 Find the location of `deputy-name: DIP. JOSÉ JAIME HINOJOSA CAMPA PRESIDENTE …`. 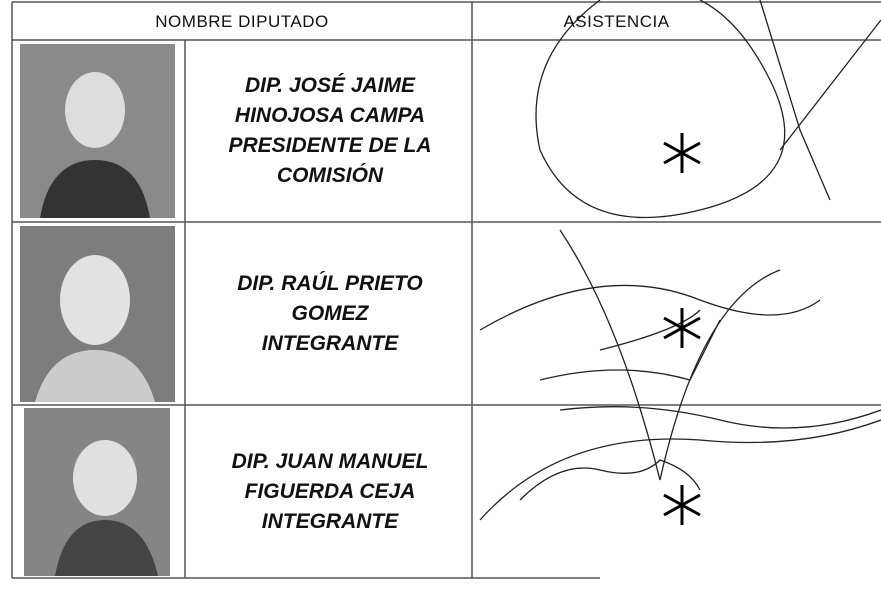

deputy-name: DIP. JOSÉ JAIME HINOJOSA CAMPA PRESIDENTE … is located at coordinates (330, 131).